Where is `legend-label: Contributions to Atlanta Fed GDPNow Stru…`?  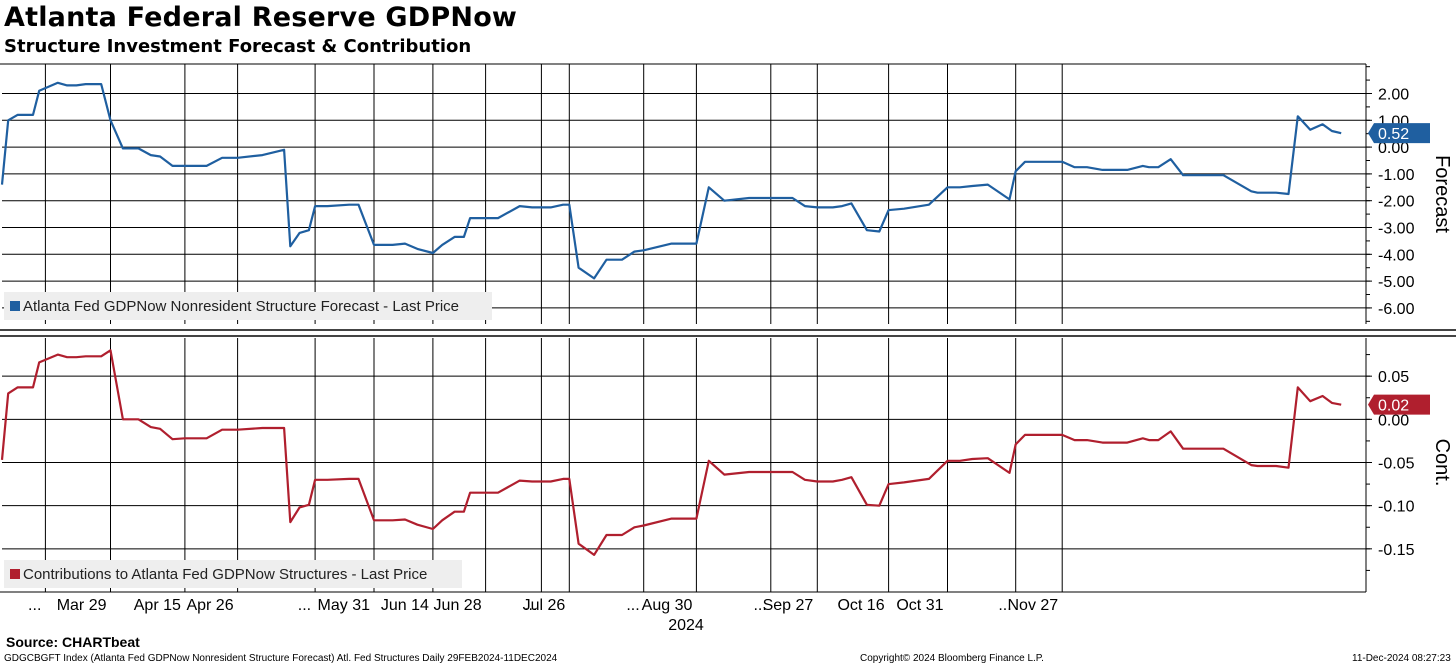 legend-label: Contributions to Atlanta Fed GDPNow Stru… is located at coordinates (225, 574).